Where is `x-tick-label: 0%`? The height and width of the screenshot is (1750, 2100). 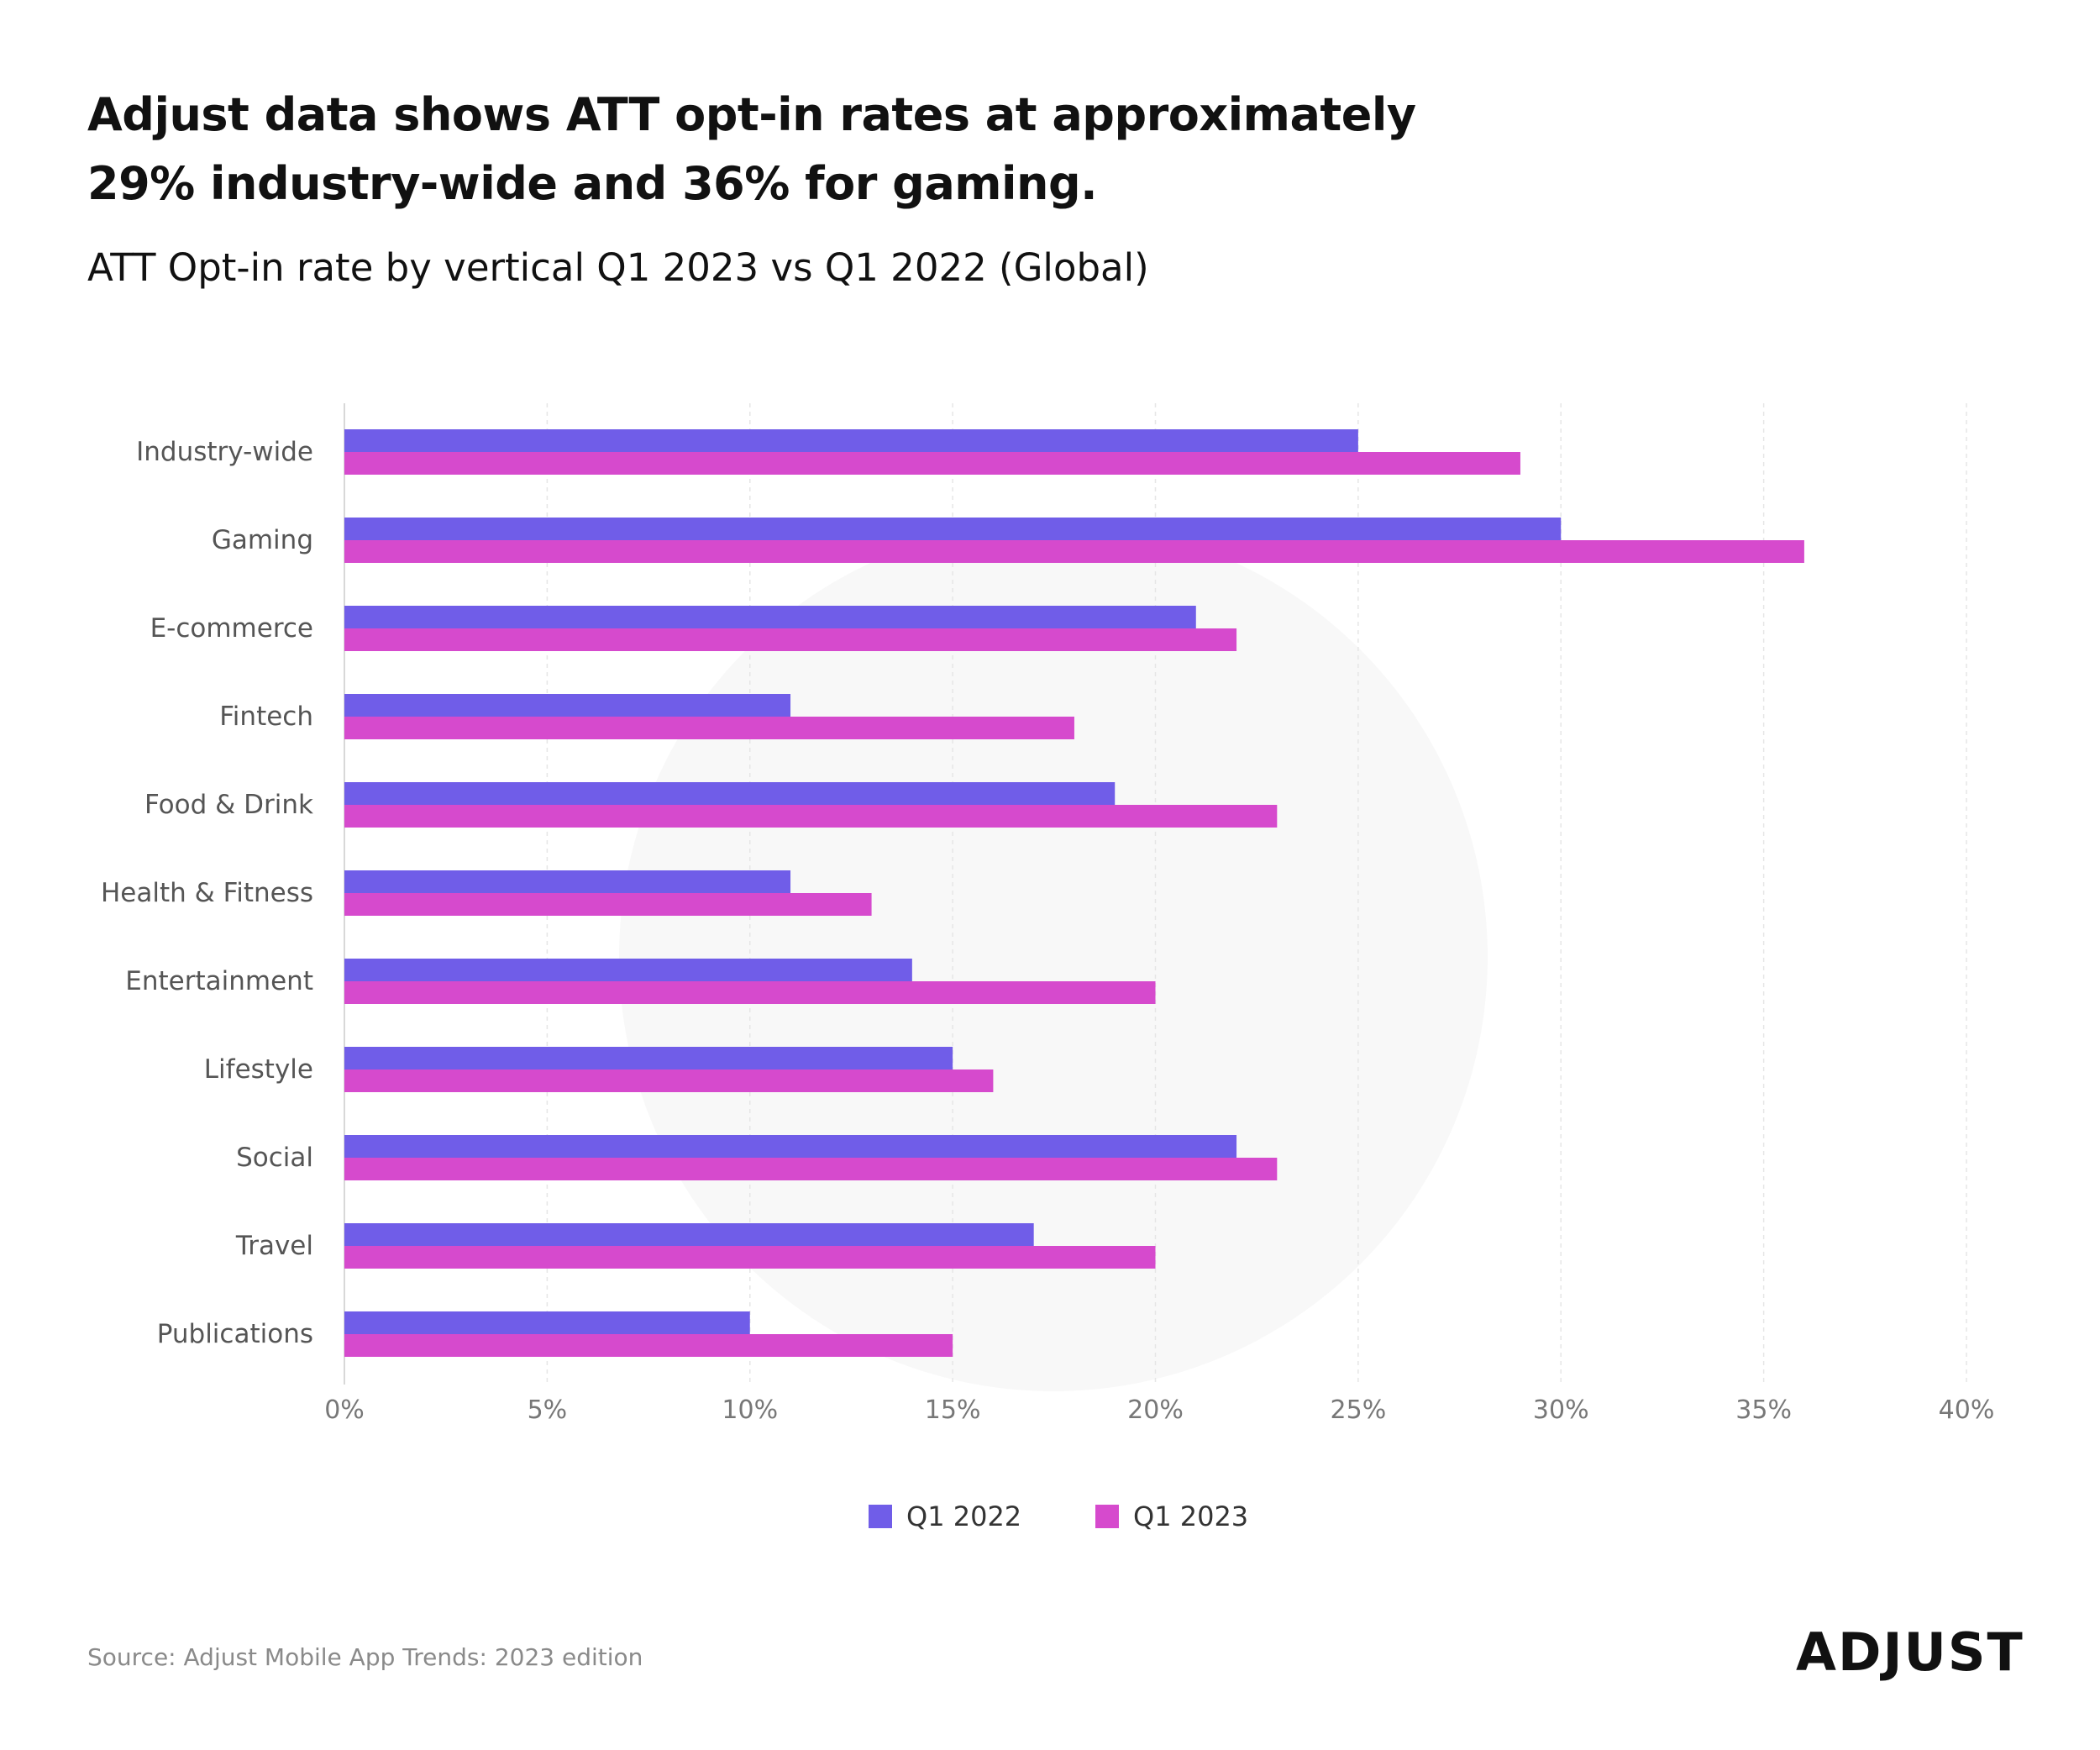
x-tick-label: 0% is located at coordinates (344, 1410).